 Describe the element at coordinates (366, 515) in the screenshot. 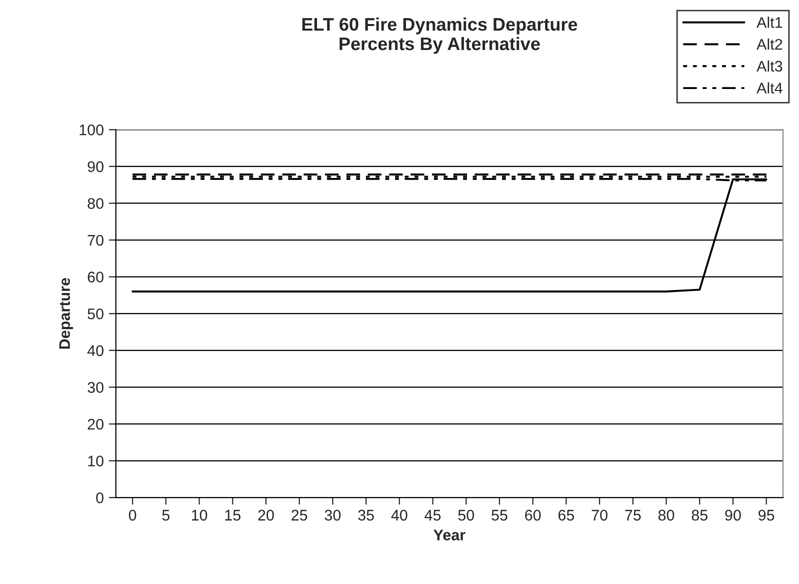

I see `x-tick-label: 35` at that location.